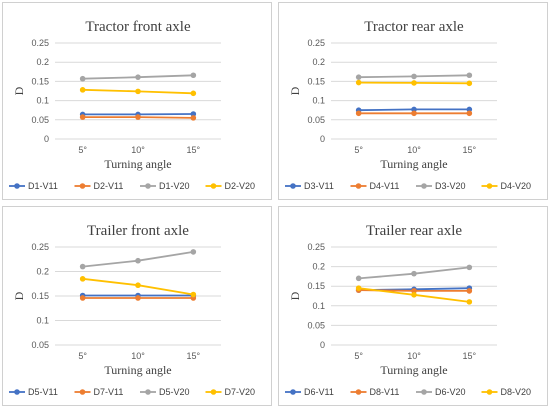 The height and width of the screenshot is (409, 550). What do you see at coordinates (385, 392) in the screenshot?
I see `legend-entry: D8-V11` at bounding box center [385, 392].